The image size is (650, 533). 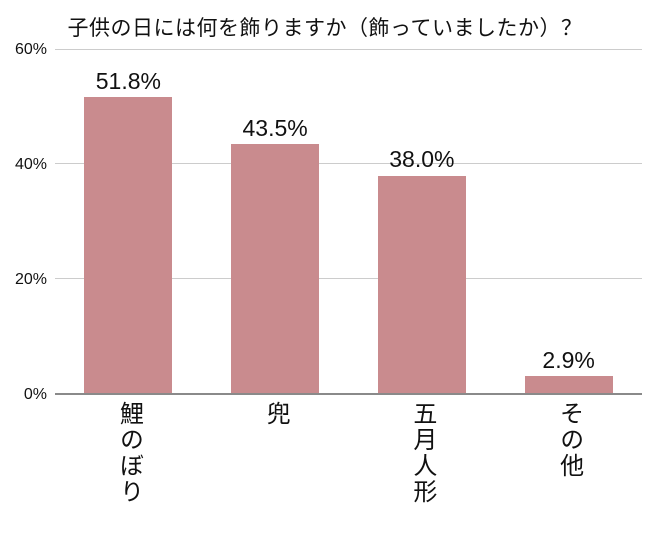 I want to click on bar-value-label: 2.9%, so click(x=568, y=360).